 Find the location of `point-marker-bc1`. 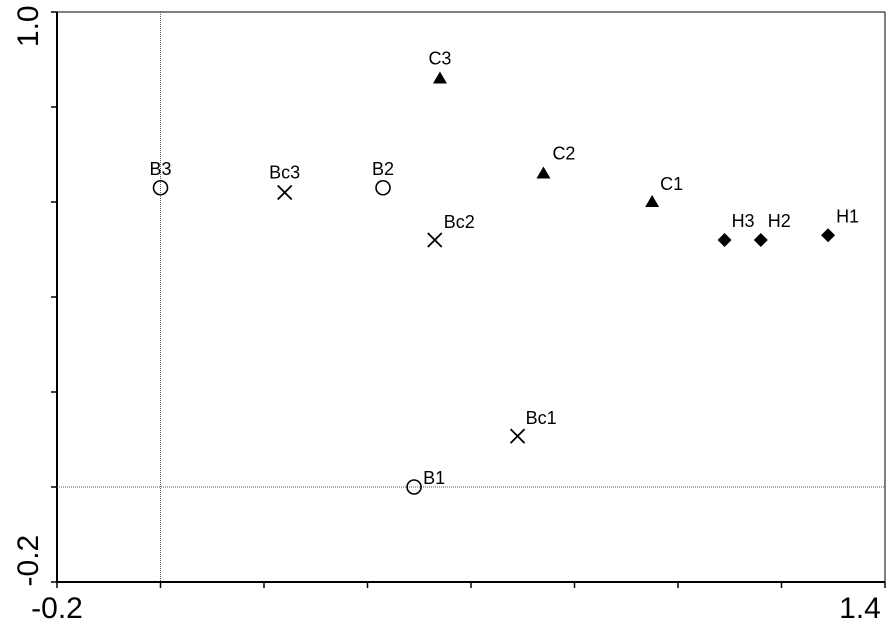

point-marker-bc1 is located at coordinates (517, 436).